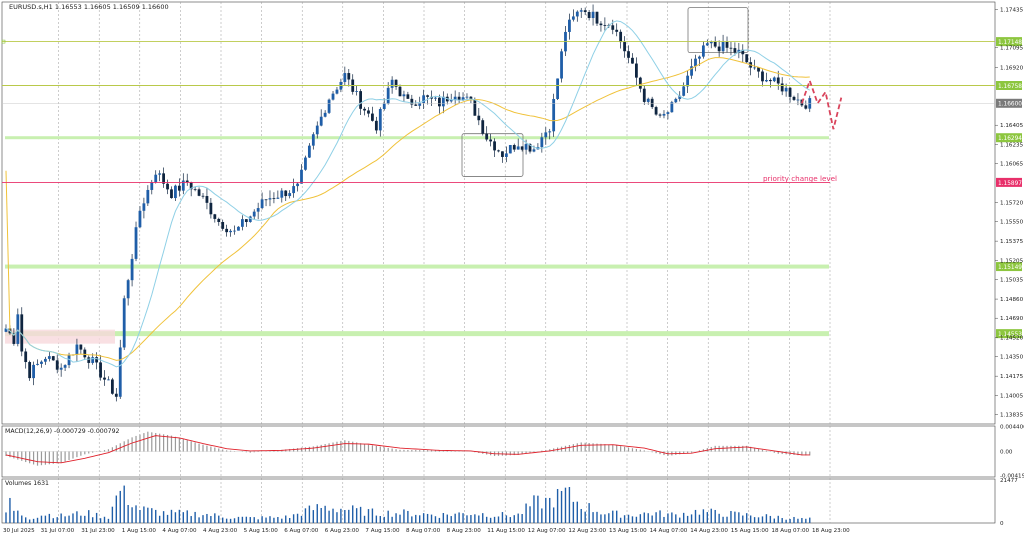  What do you see at coordinates (1012, 319) in the screenshot?
I see `y-tick-label: 1.14690` at bounding box center [1012, 319].